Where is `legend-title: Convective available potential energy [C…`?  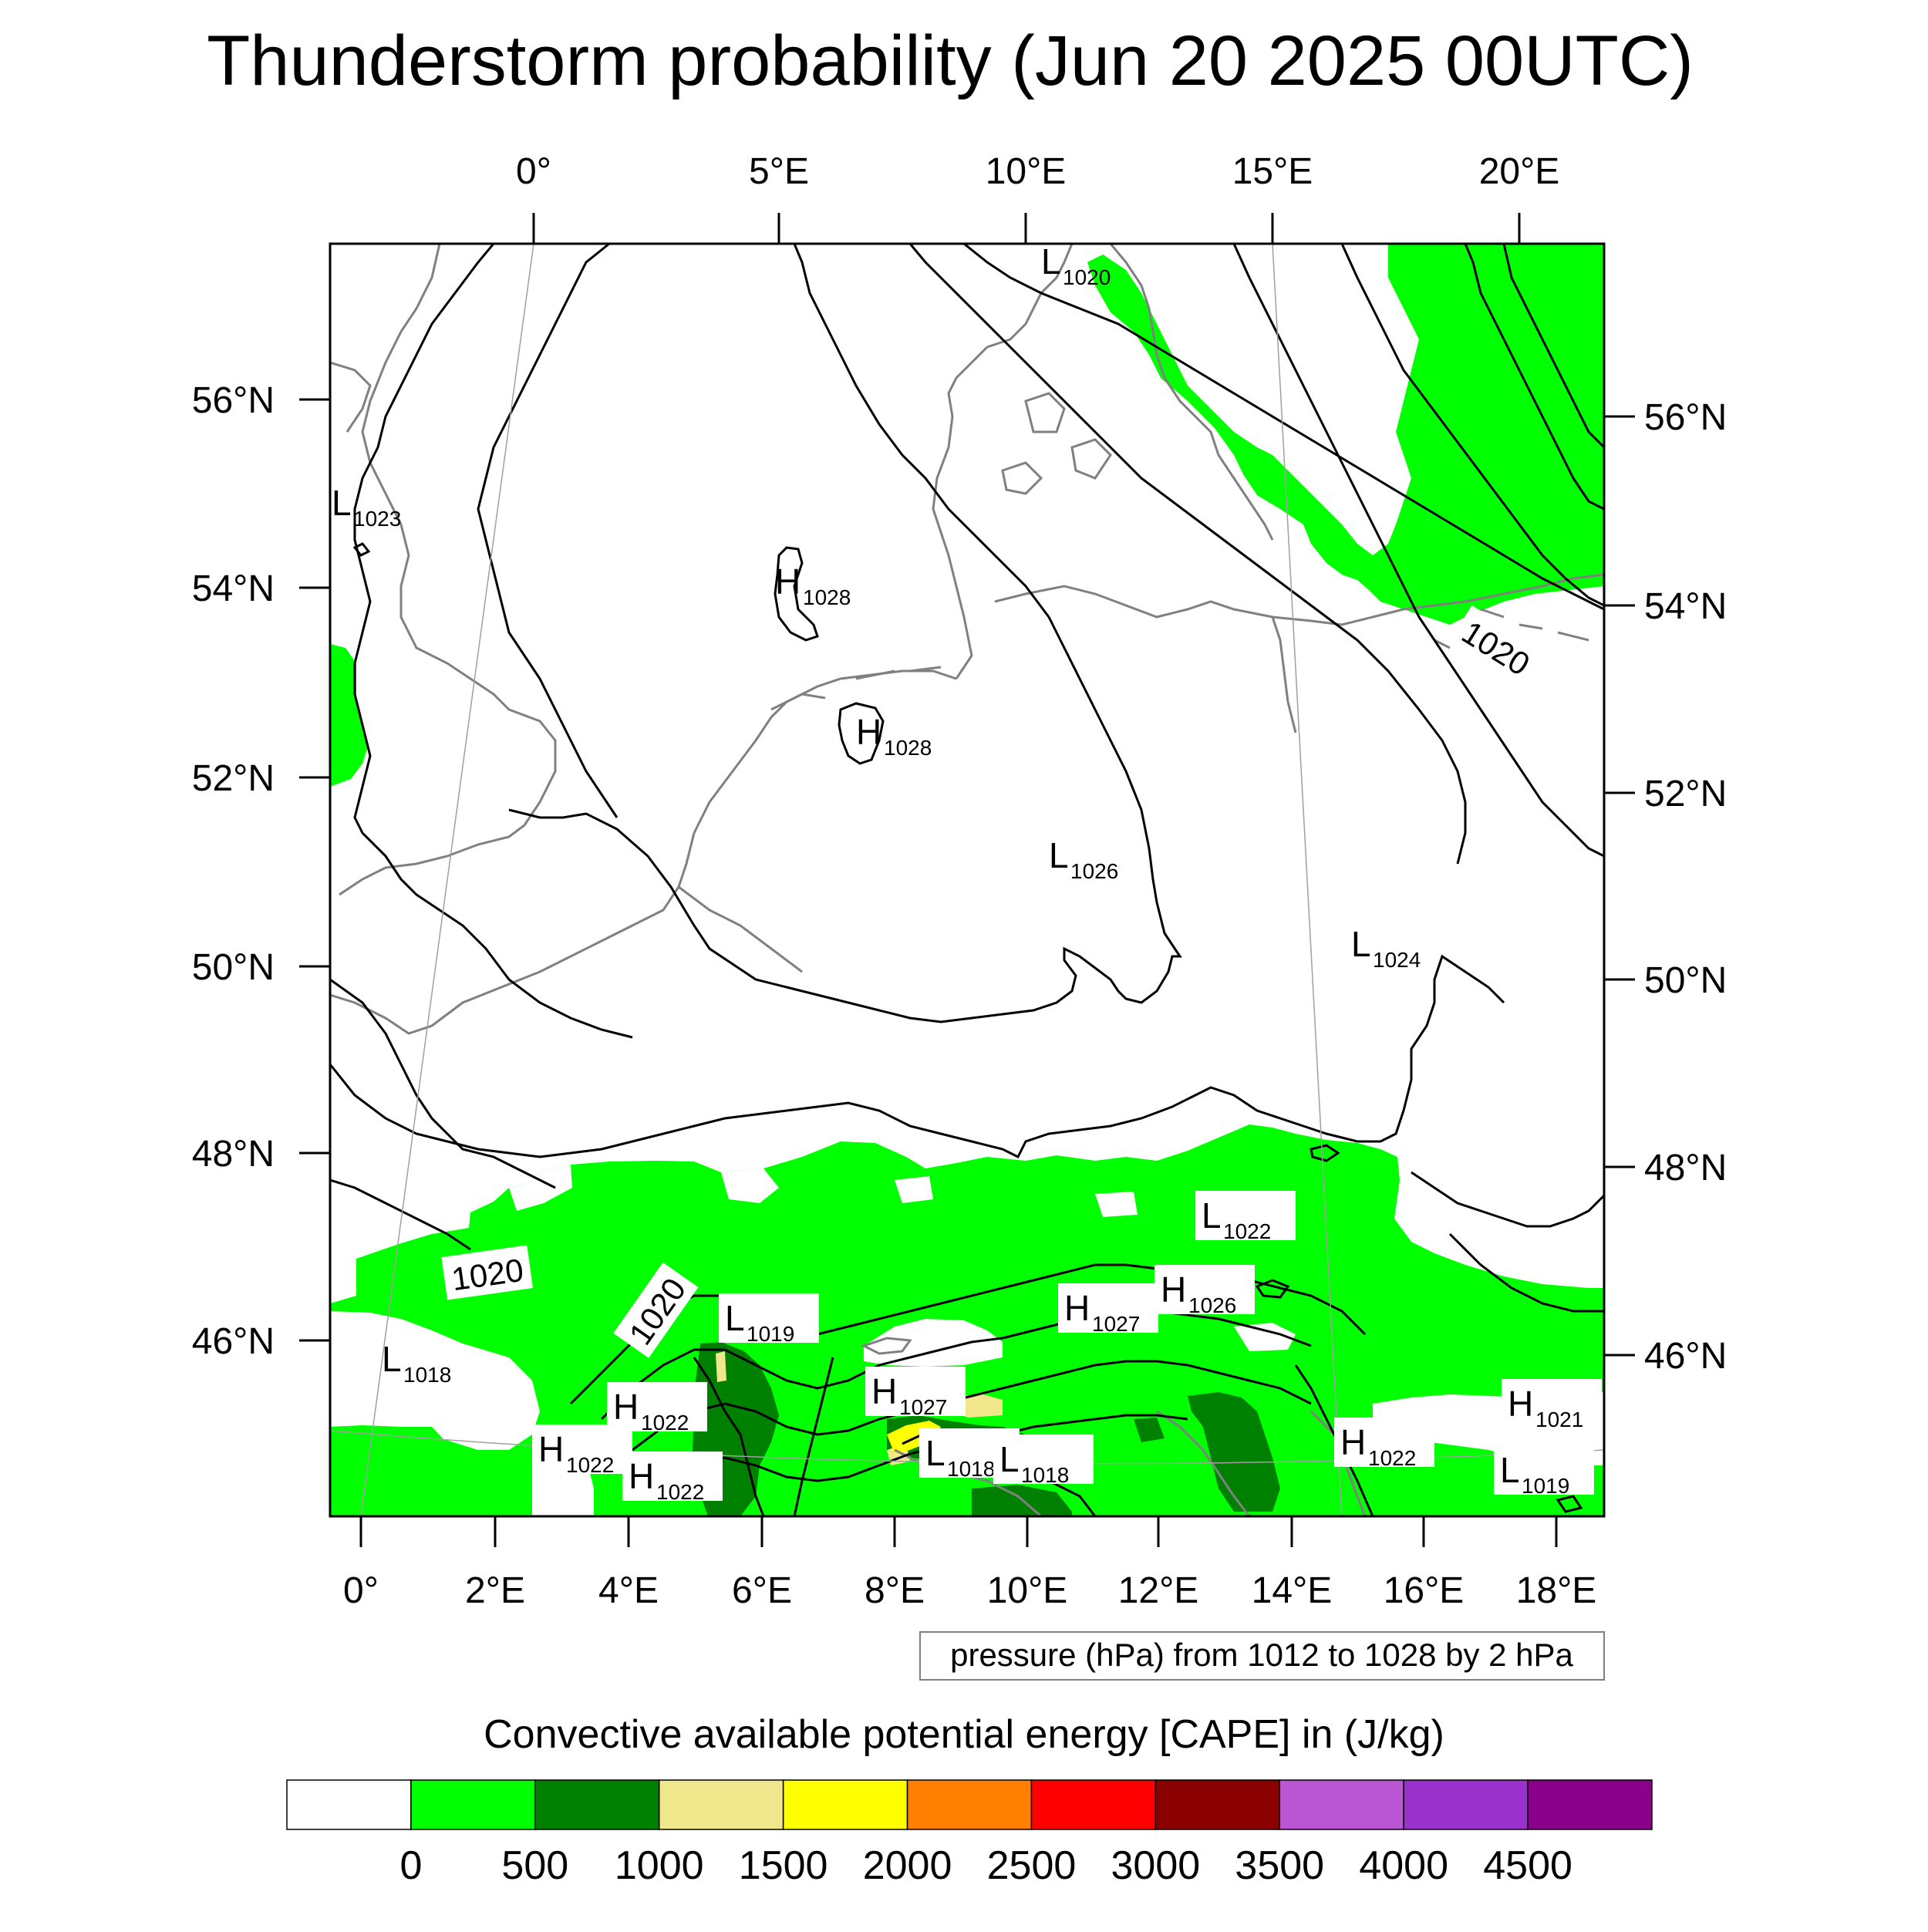 legend-title: Convective available potential energy [C… is located at coordinates (964, 1734).